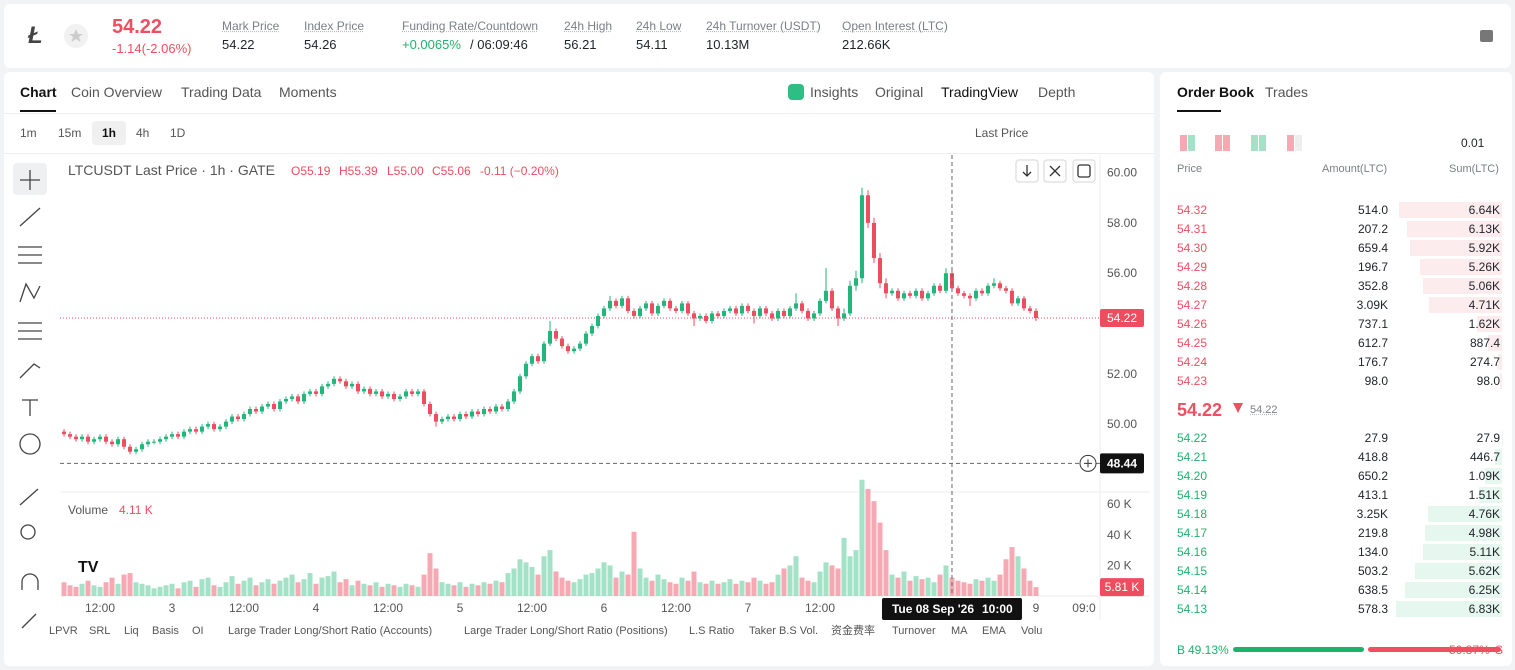 The image size is (1515, 670). I want to click on favorite-star, so click(76, 36).